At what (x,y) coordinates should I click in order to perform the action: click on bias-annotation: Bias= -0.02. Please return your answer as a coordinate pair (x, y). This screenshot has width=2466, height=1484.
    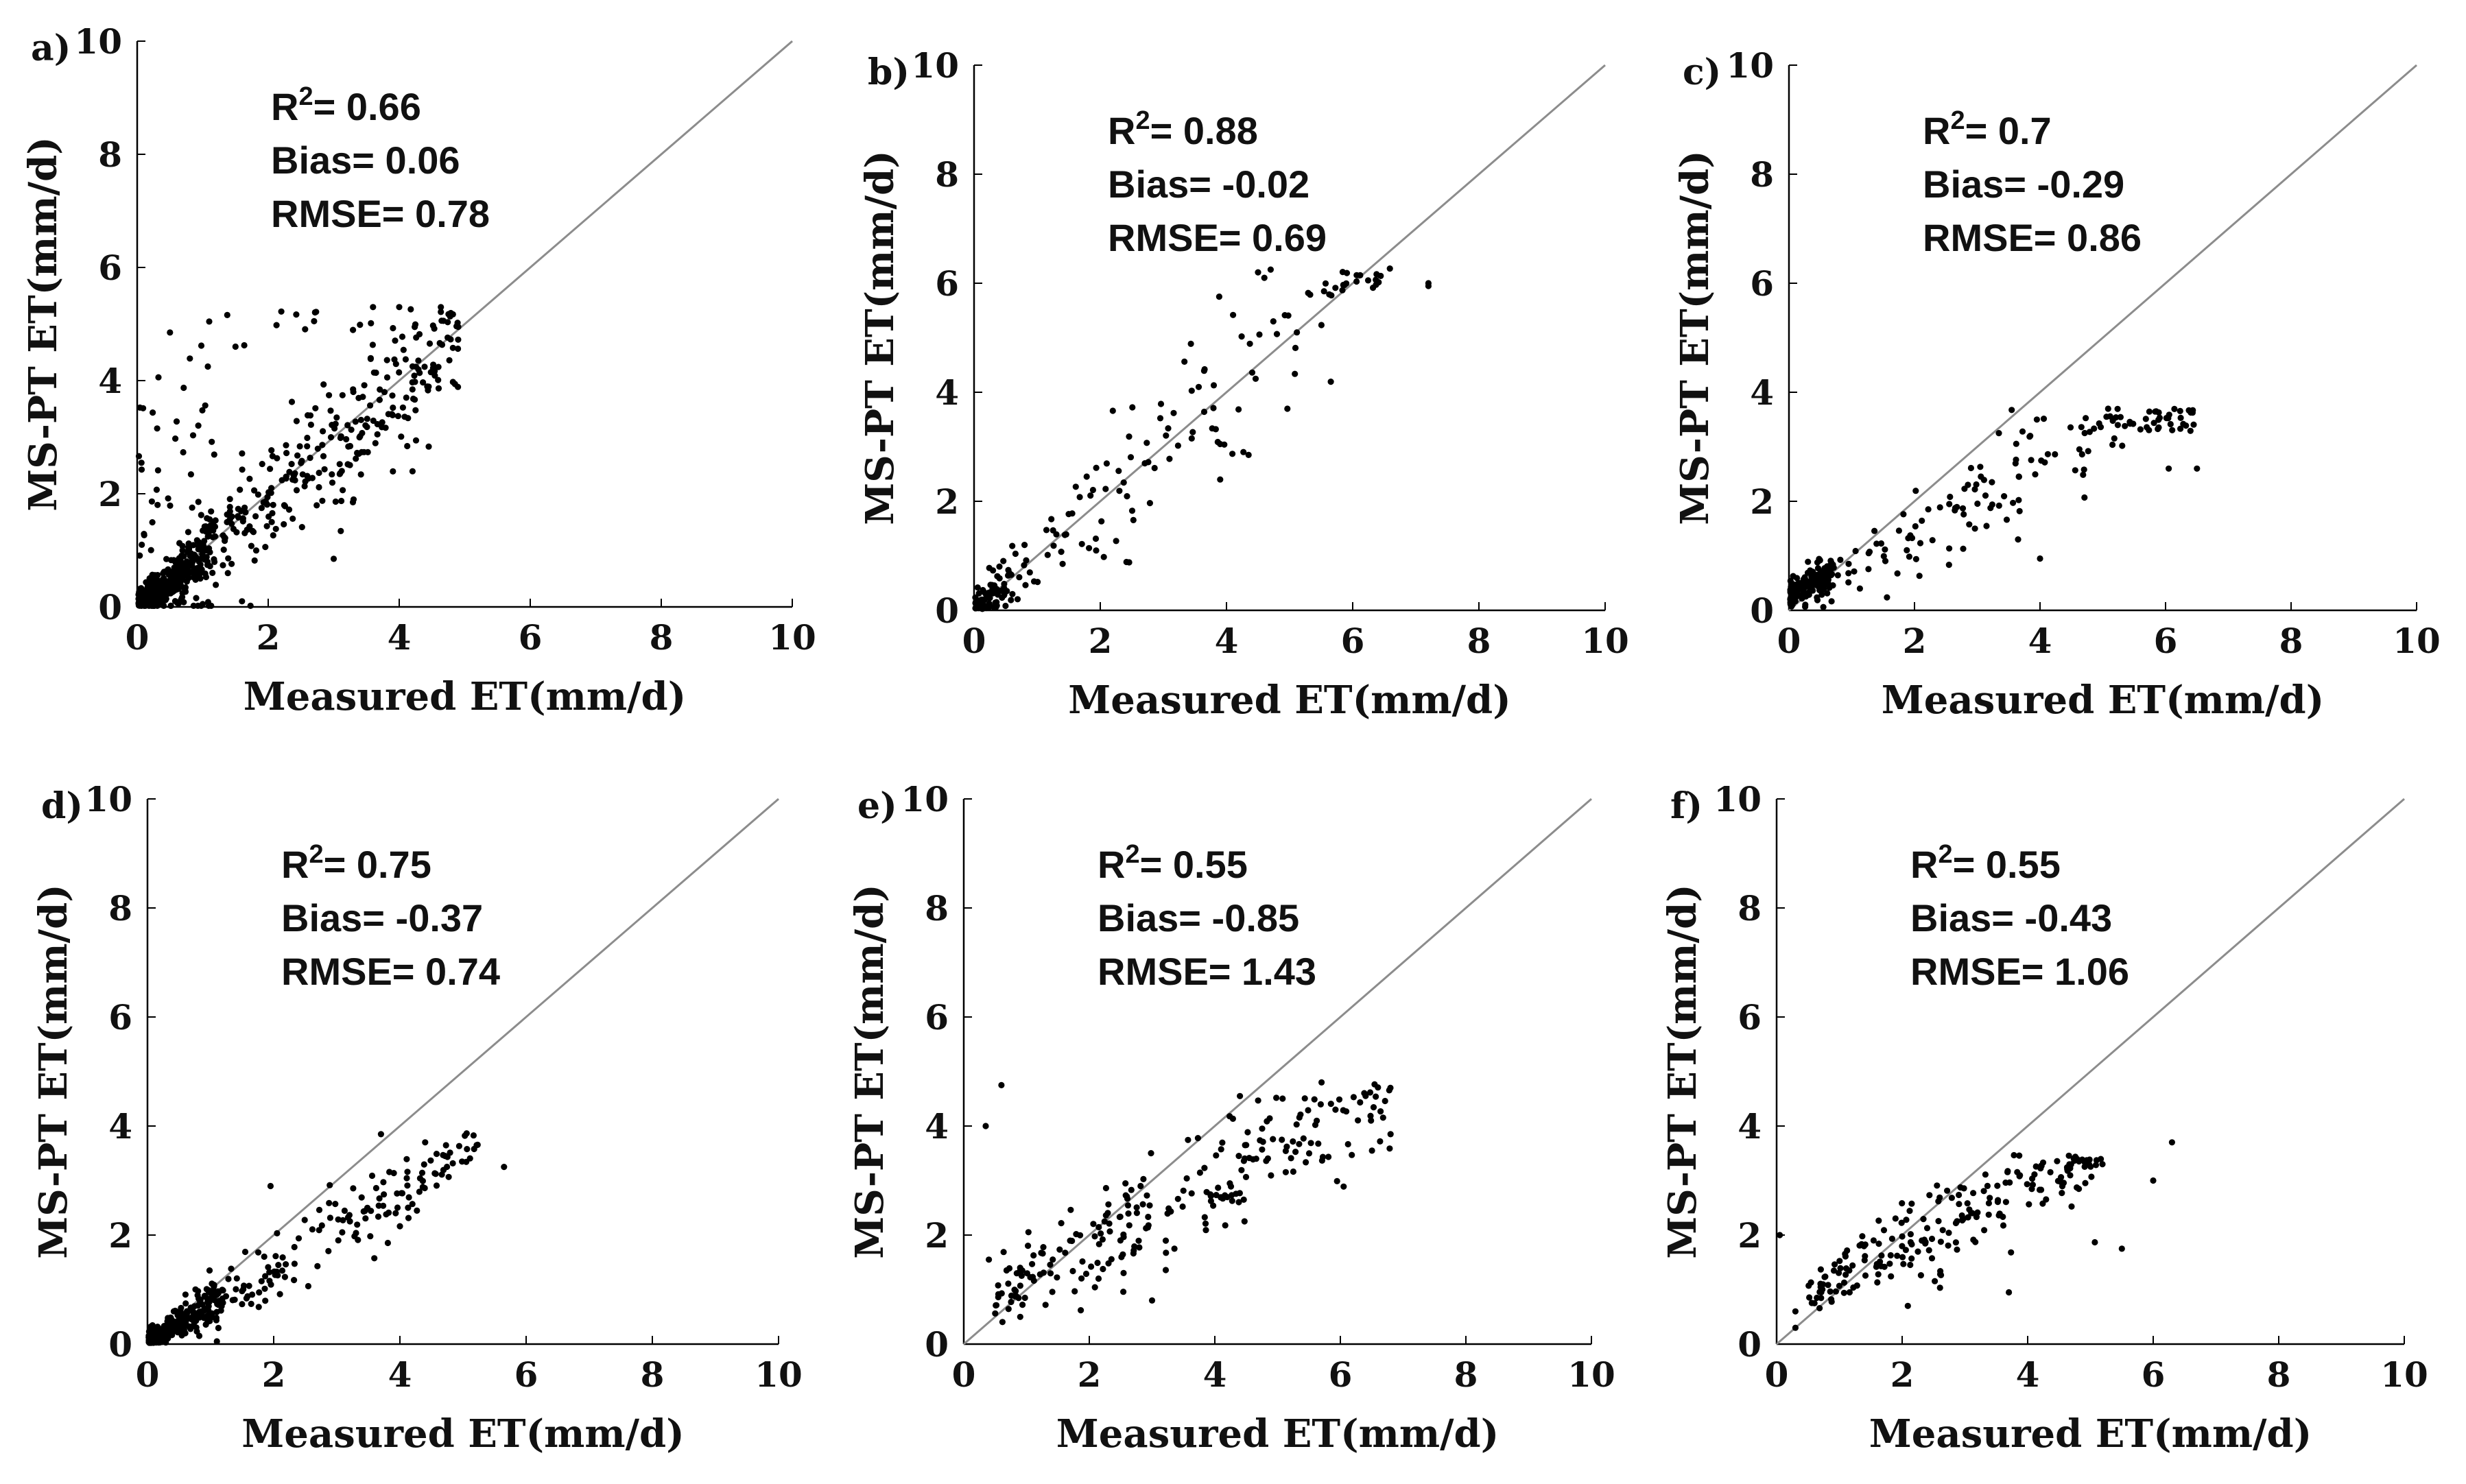
    Looking at the image, I should click on (1208, 184).